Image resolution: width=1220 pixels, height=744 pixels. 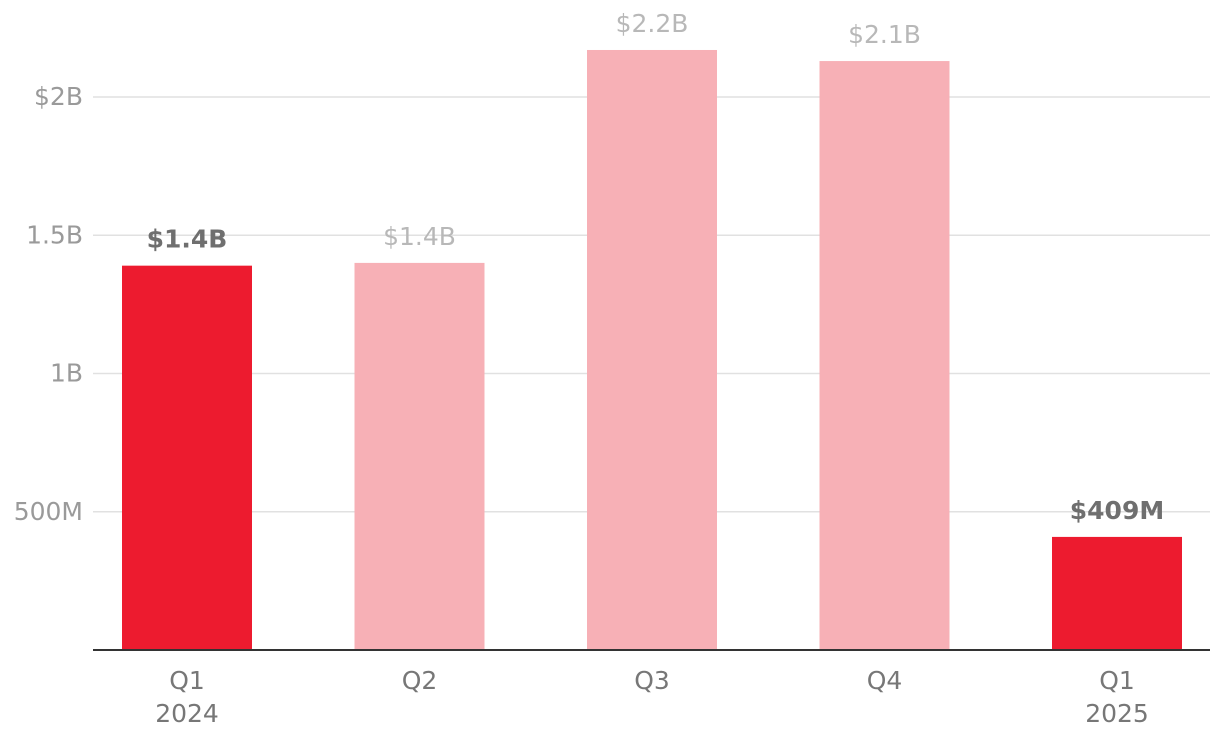 What do you see at coordinates (884, 34) in the screenshot?
I see `data-label: $2.1B` at bounding box center [884, 34].